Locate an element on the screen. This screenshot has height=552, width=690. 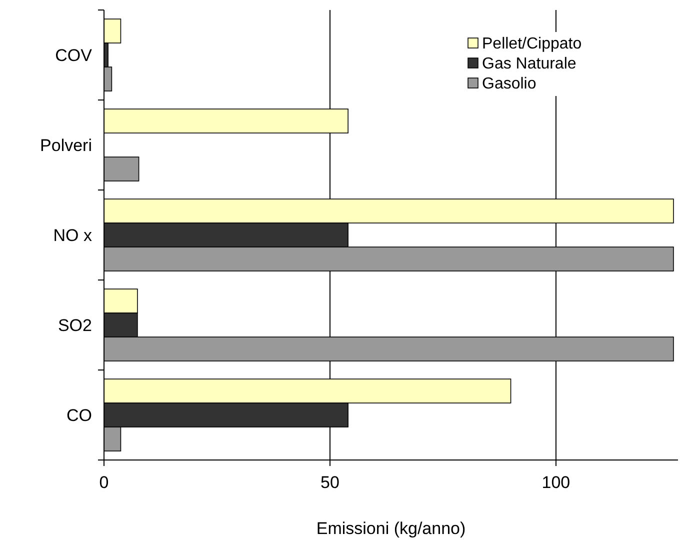
legend-label: Pellet/Cippato is located at coordinates (532, 44).